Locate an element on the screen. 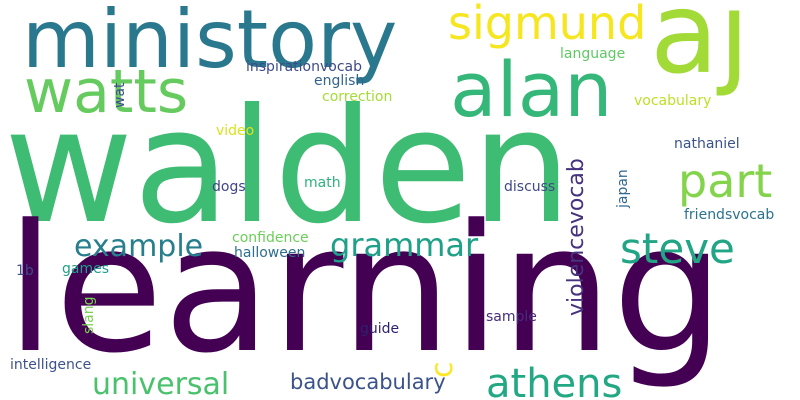 This screenshot has height=400, width=800. word-english: english is located at coordinates (339, 81).